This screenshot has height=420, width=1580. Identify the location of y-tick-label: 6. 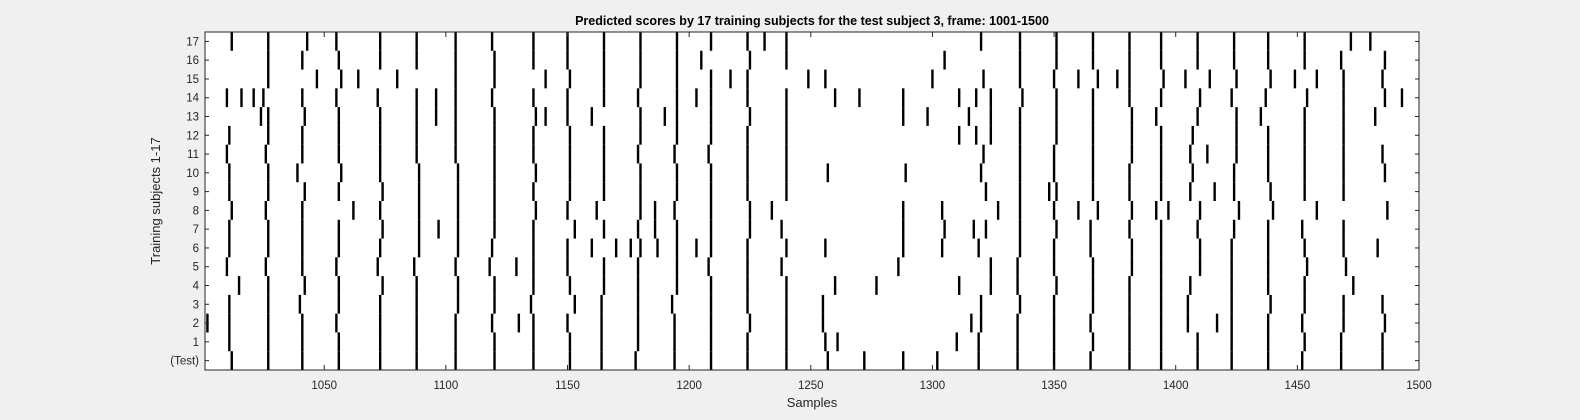
(196, 249).